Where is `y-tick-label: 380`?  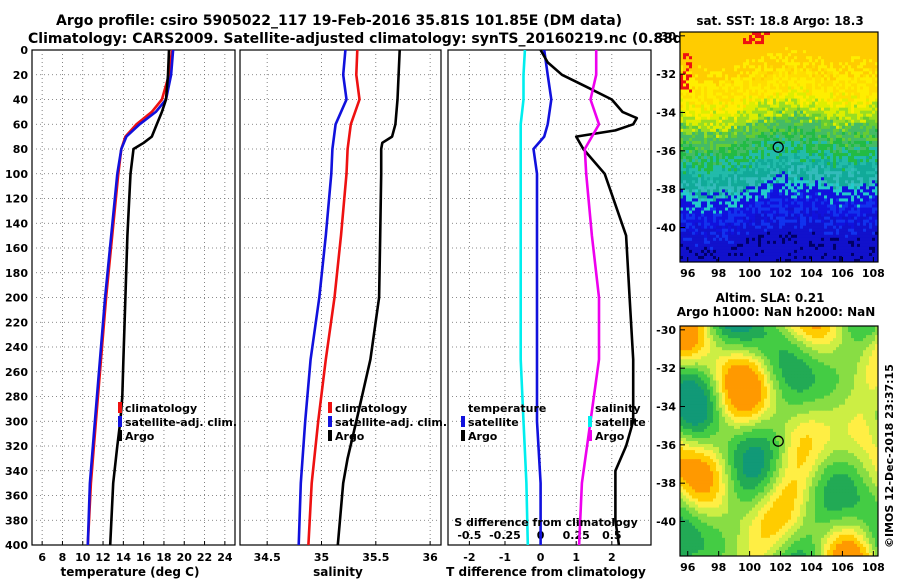 y-tick-label: 380 is located at coordinates (16, 520).